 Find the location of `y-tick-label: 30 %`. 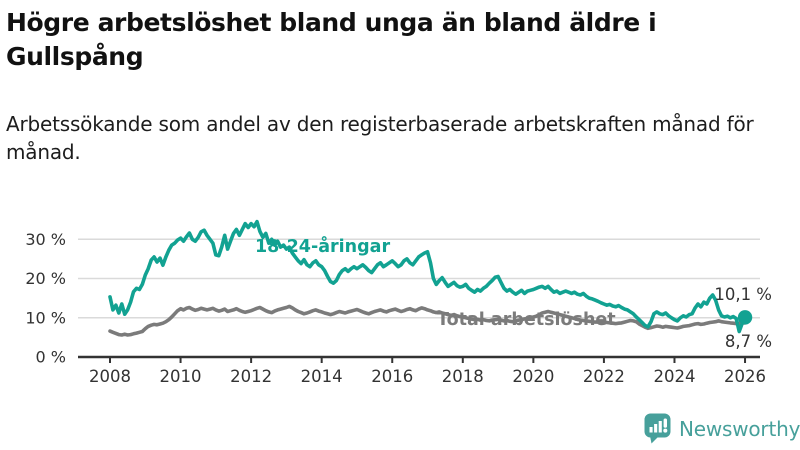

y-tick-label: 30 % is located at coordinates (45, 239).